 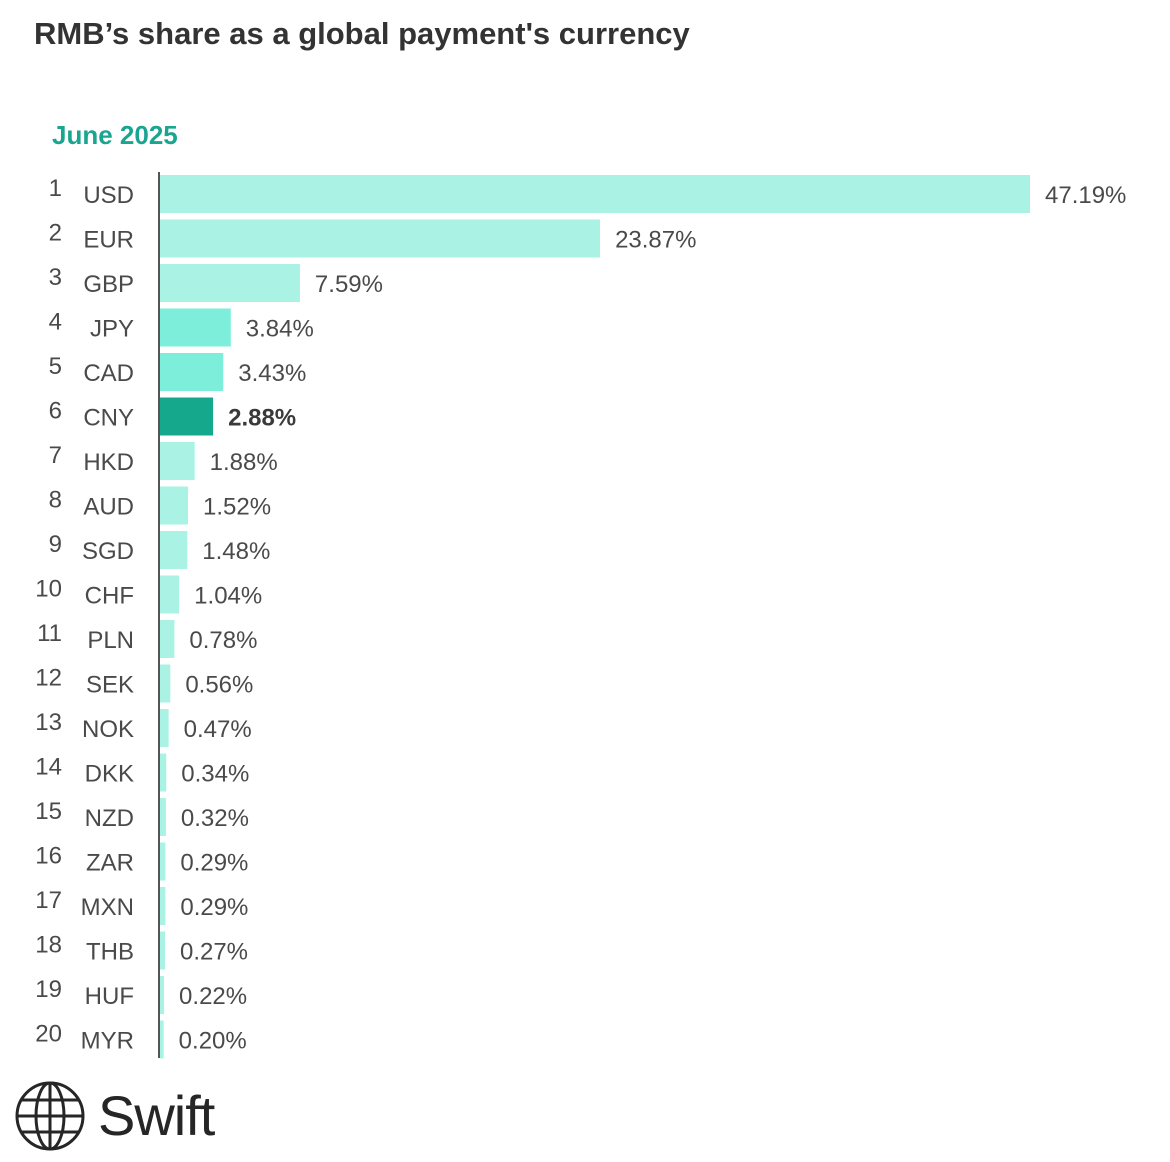 I want to click on rank-label: 14, so click(x=48, y=767).